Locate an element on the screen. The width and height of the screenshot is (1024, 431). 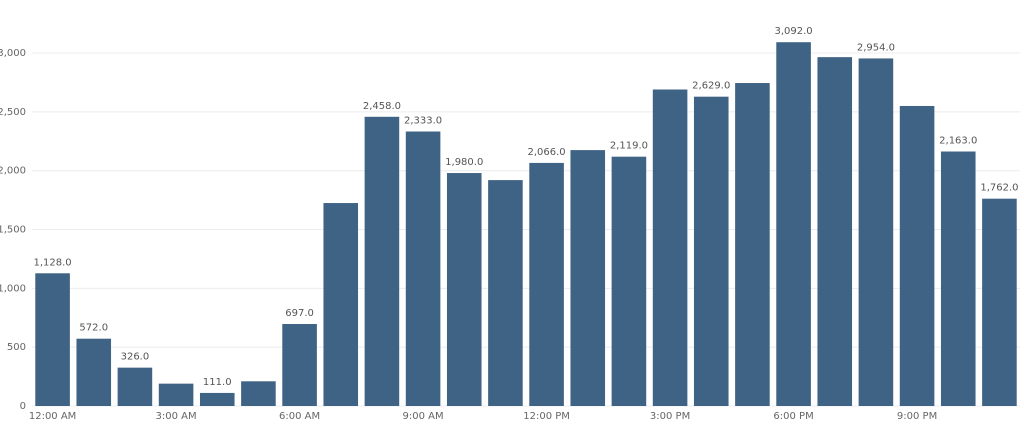
y-tick-label: 3,000 is located at coordinates (13, 53).